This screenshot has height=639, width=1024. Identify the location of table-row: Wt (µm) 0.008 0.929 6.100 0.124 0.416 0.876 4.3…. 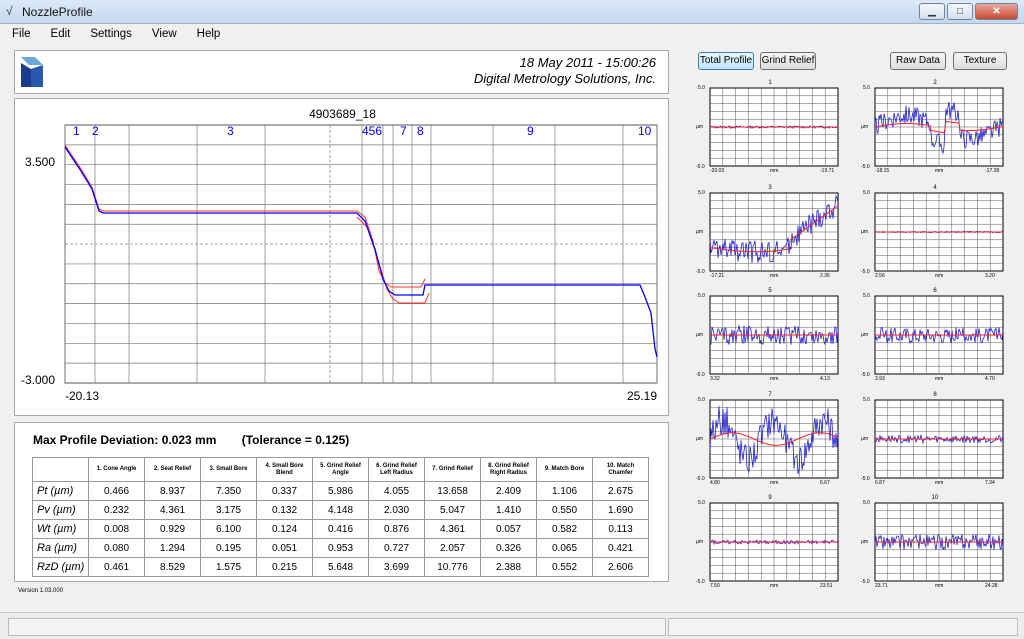
(340, 529).